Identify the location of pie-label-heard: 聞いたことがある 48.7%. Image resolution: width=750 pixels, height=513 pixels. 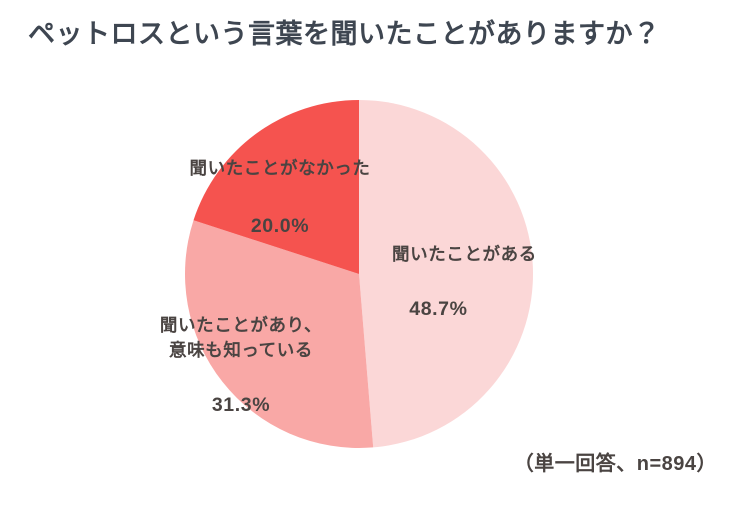
(464, 283).